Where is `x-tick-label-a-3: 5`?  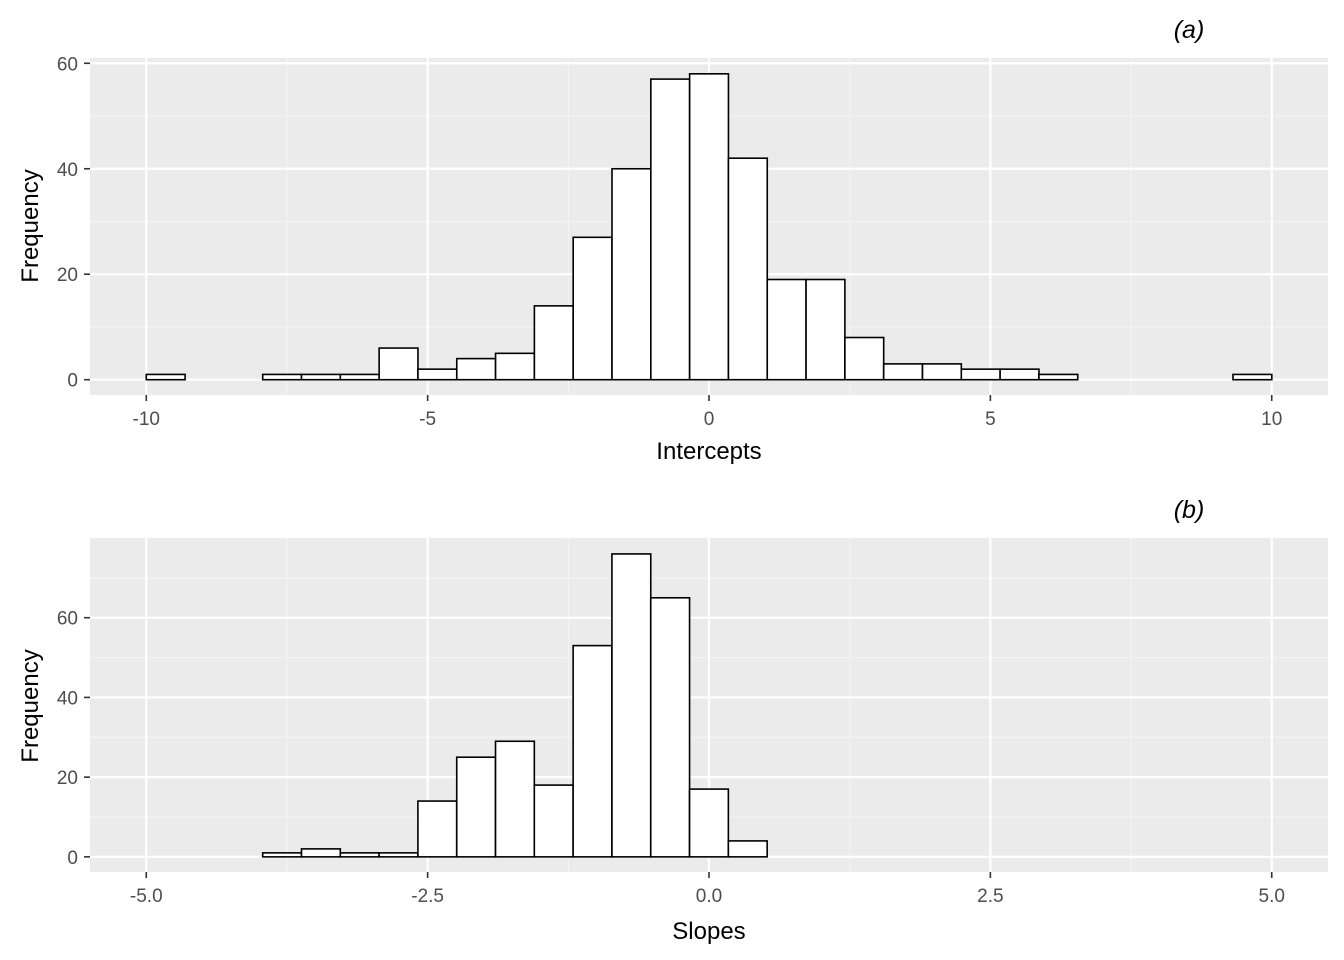
x-tick-label-a-3: 5 is located at coordinates (990, 419).